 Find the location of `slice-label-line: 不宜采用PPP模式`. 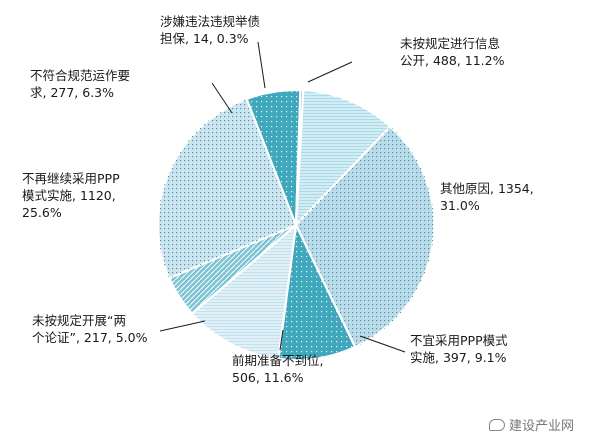

slice-label-line: 不宜采用PPP模式 is located at coordinates (459, 340).